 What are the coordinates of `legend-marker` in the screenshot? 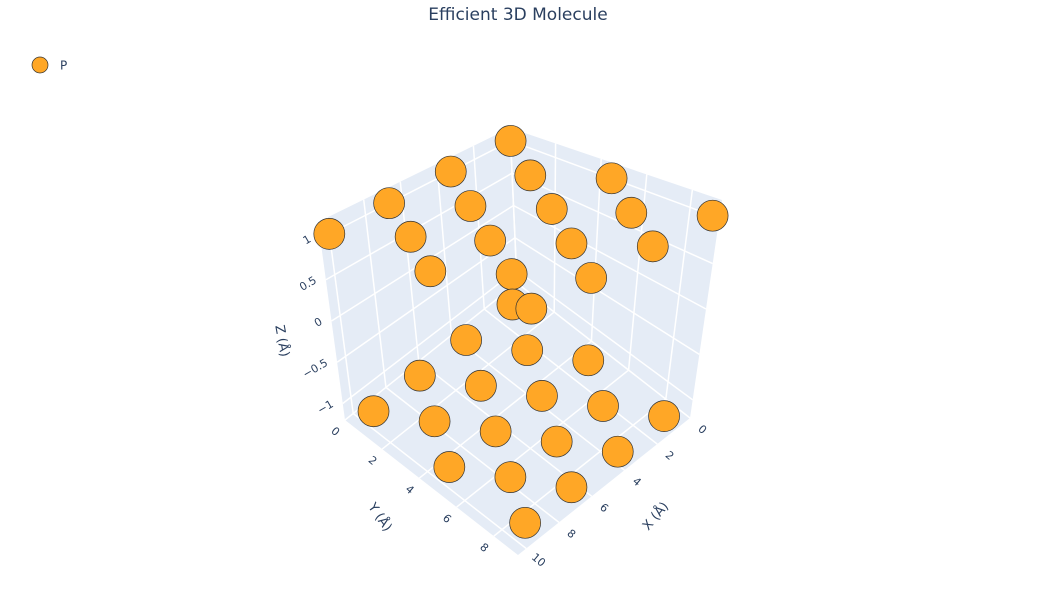 It's located at (40, 65).